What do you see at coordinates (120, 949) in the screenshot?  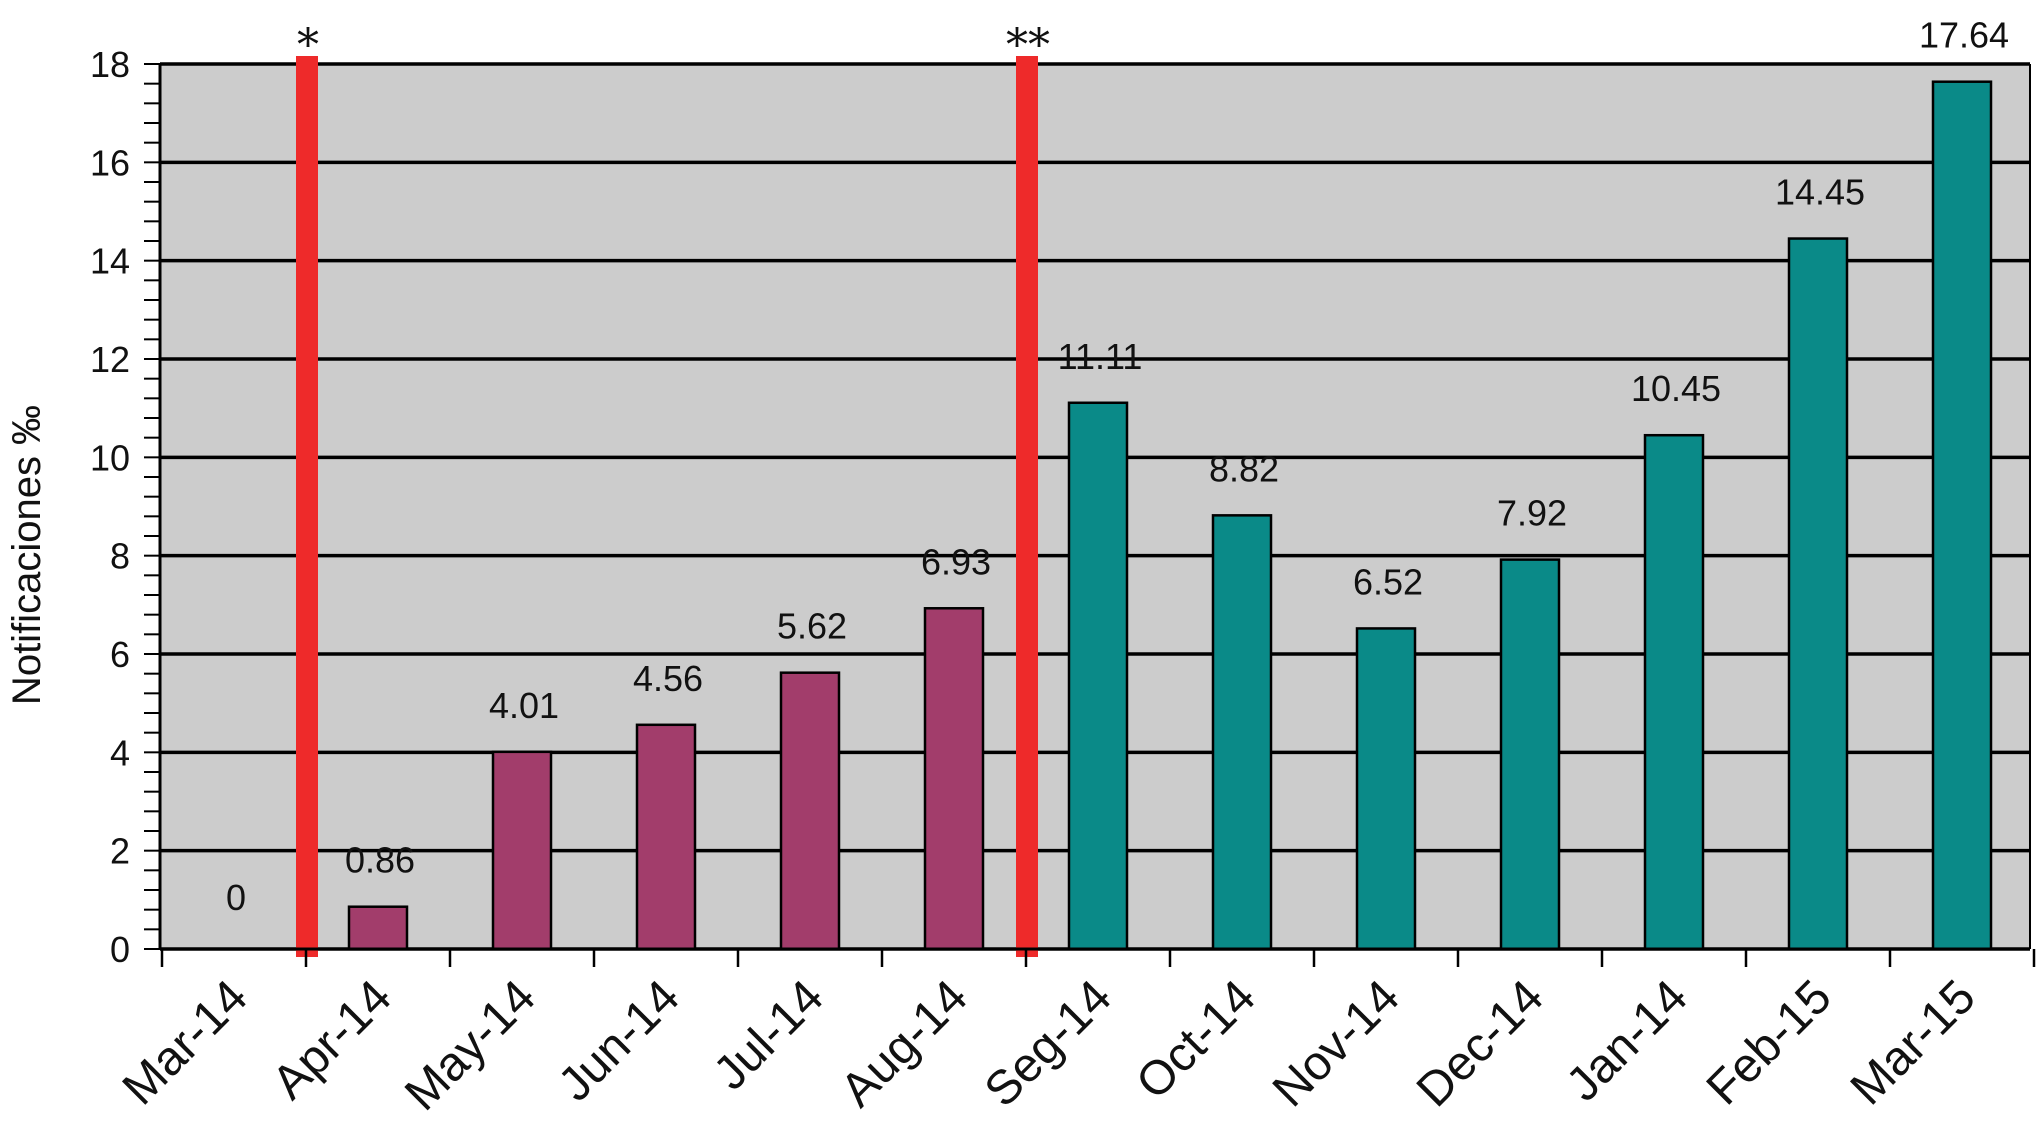 I see `y-tick-label: 0` at bounding box center [120, 949].